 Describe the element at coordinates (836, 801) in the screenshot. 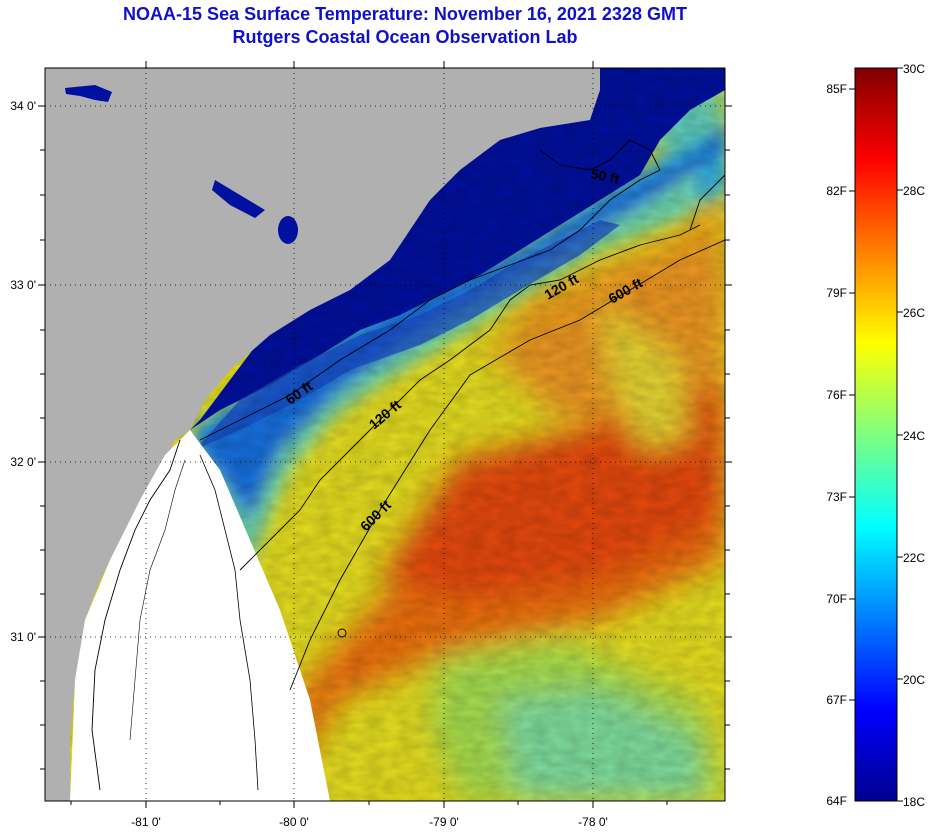

I see `colorbar-f-label: 64F` at that location.